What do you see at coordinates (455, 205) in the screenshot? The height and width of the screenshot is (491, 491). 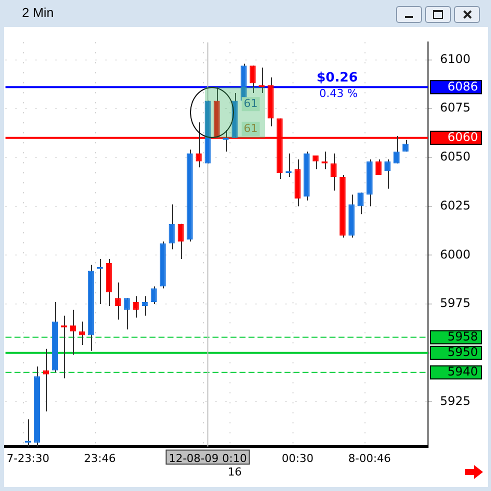 I see `y-tick-label: 6025` at bounding box center [455, 205].